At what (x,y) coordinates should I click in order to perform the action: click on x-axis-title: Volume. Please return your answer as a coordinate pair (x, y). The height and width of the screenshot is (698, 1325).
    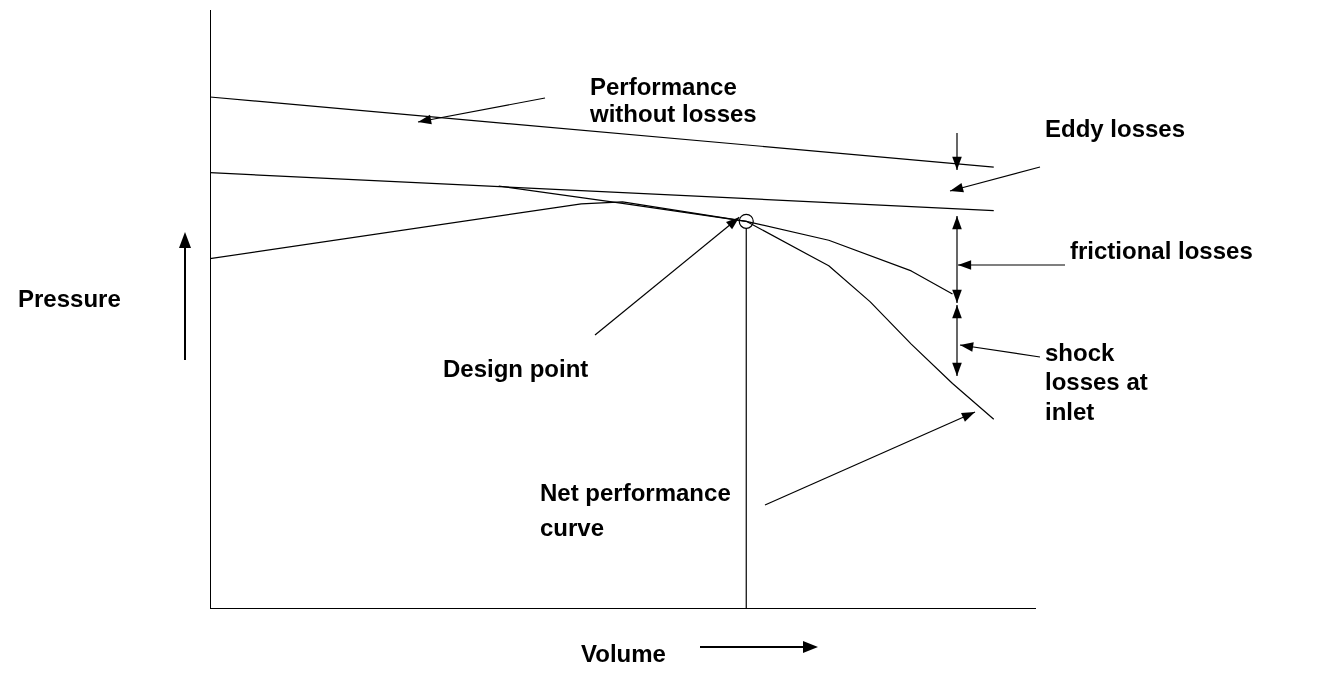
    Looking at the image, I should click on (623, 654).